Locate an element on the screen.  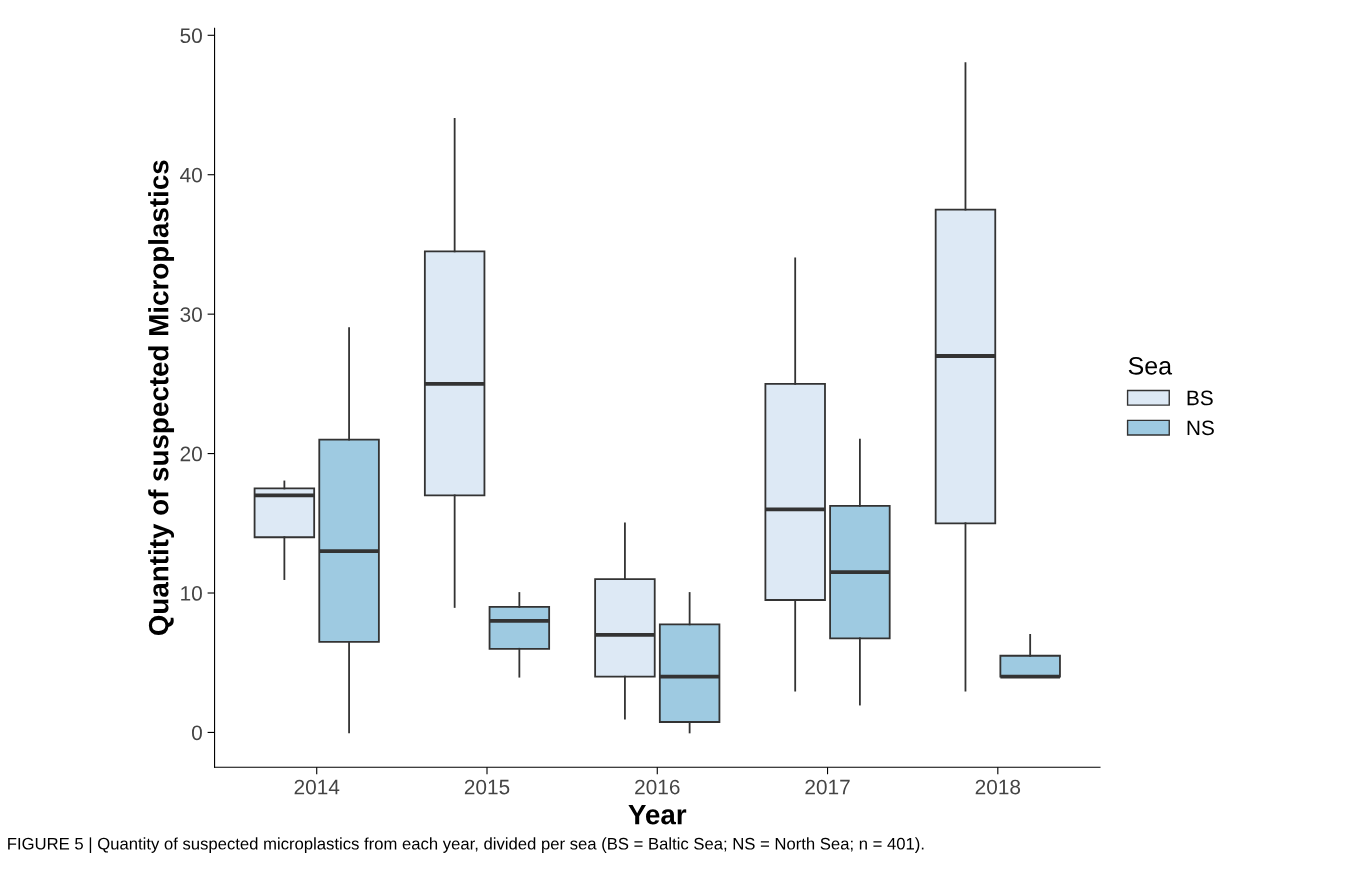
y-axis-title: Quantity of suspected Microplastics is located at coordinates (161, 398).